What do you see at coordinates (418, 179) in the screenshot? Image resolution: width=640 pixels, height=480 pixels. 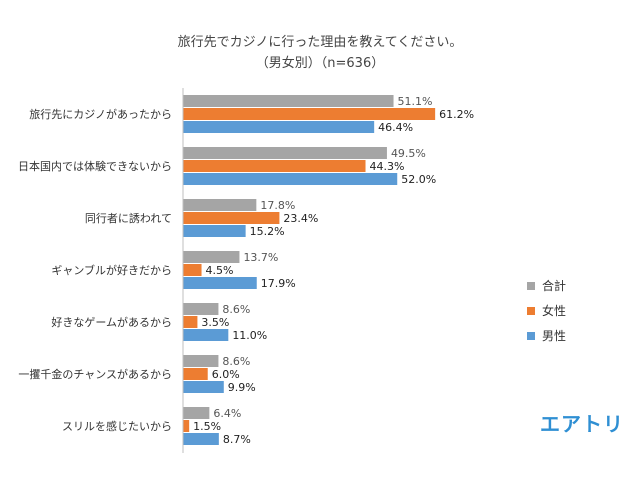 I see `data-label: 52.0%` at bounding box center [418, 179].